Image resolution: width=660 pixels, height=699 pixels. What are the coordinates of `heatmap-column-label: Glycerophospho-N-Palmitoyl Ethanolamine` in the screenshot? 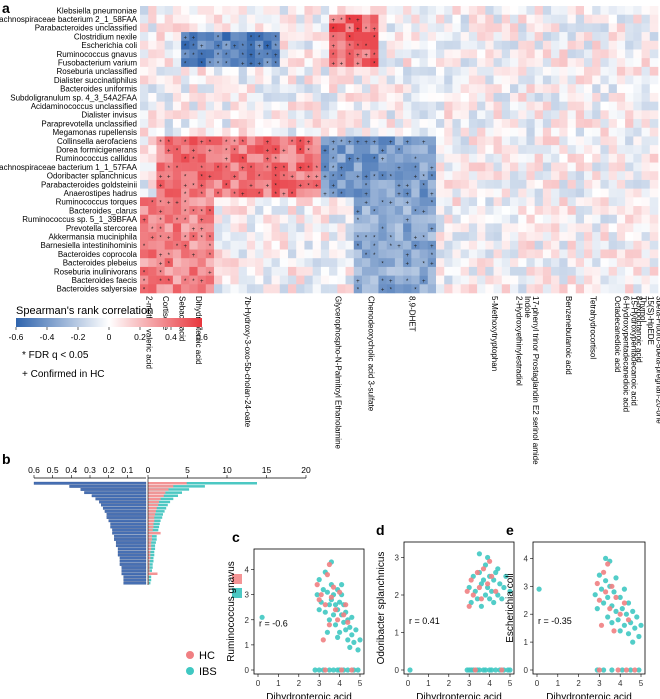 It's located at (338, 373).